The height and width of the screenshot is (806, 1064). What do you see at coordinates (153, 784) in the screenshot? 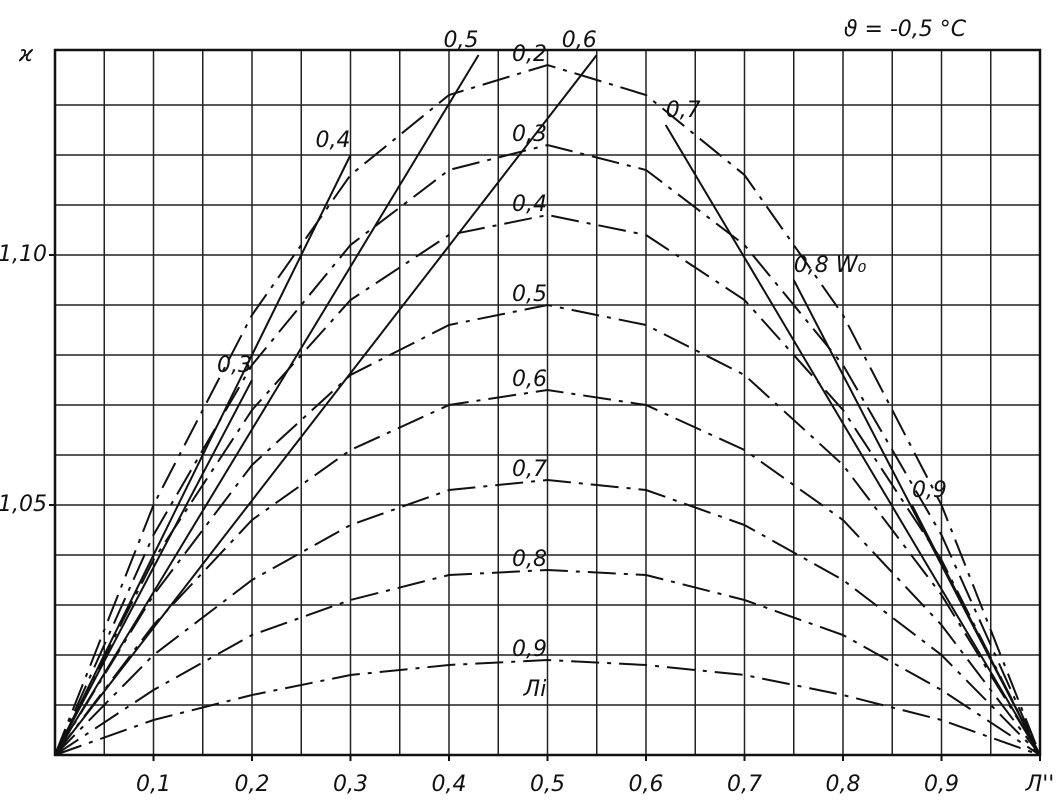
I see `x-tick-label: 0,1` at bounding box center [153, 784].